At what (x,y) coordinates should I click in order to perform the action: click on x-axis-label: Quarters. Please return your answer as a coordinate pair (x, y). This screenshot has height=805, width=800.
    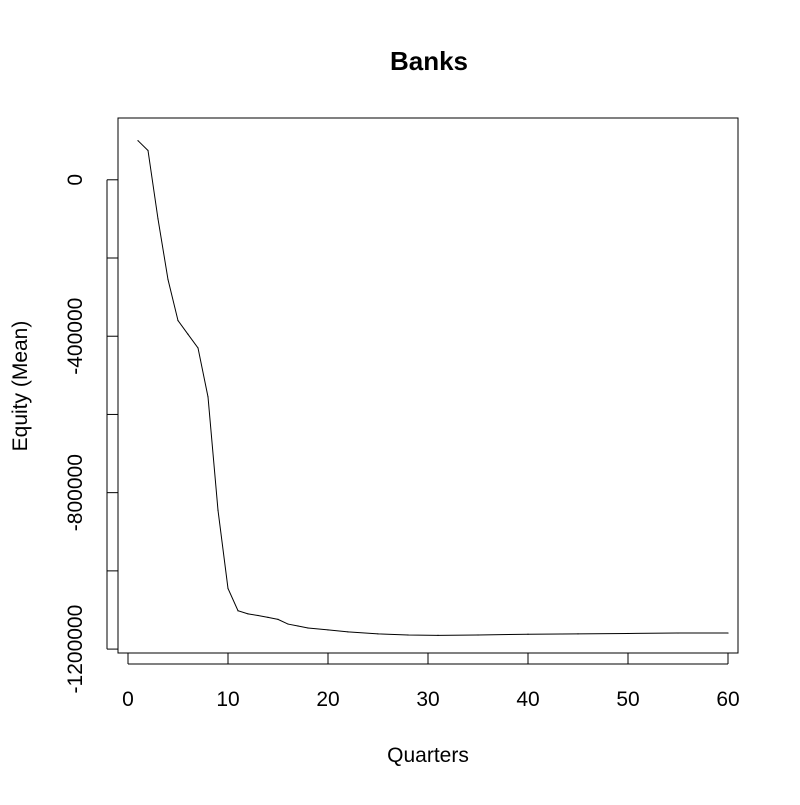
    Looking at the image, I should click on (428, 755).